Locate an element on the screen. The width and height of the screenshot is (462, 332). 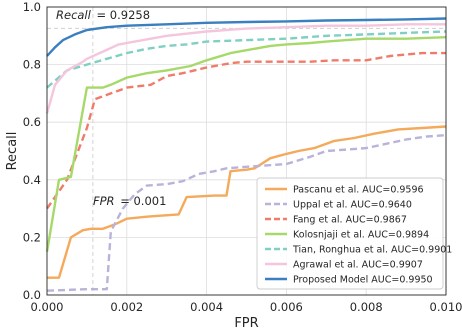
legend-entry-label: Uppal et al. AUC=0.9640 is located at coordinates (352, 205).